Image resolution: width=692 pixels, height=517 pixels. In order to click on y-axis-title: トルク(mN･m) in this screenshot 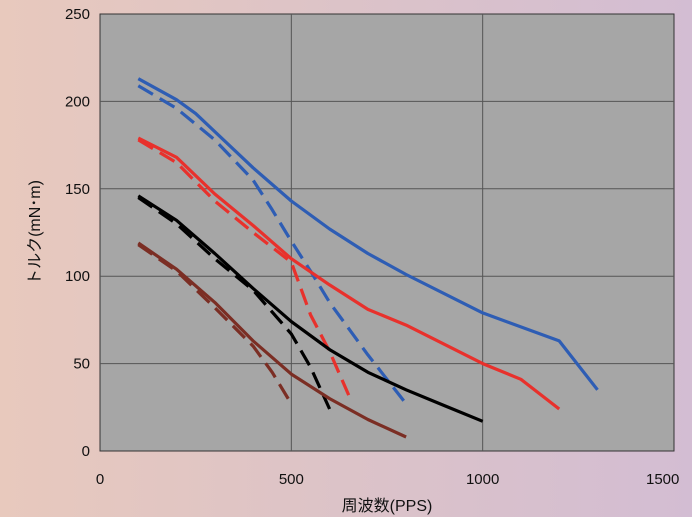, I will do `click(35, 232)`.